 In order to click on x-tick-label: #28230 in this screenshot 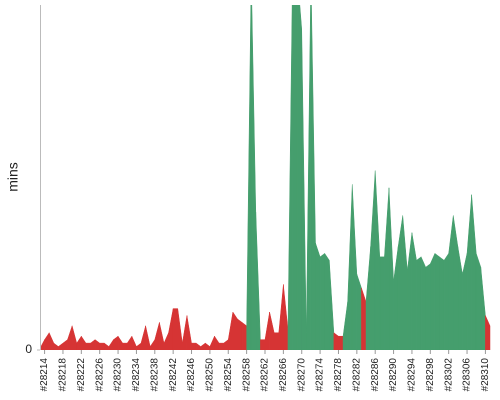, I will do `click(118, 375)`.